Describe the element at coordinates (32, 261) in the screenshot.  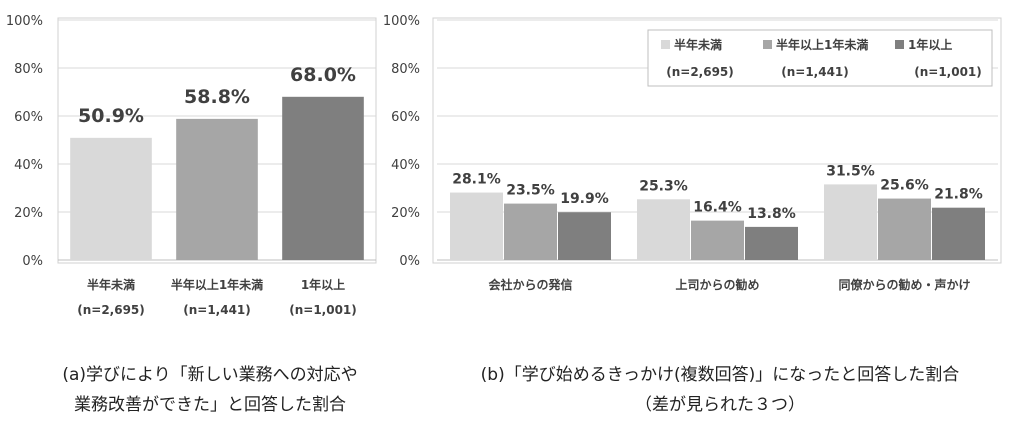
I see `chart-a-ytick-label: 0%` at that location.